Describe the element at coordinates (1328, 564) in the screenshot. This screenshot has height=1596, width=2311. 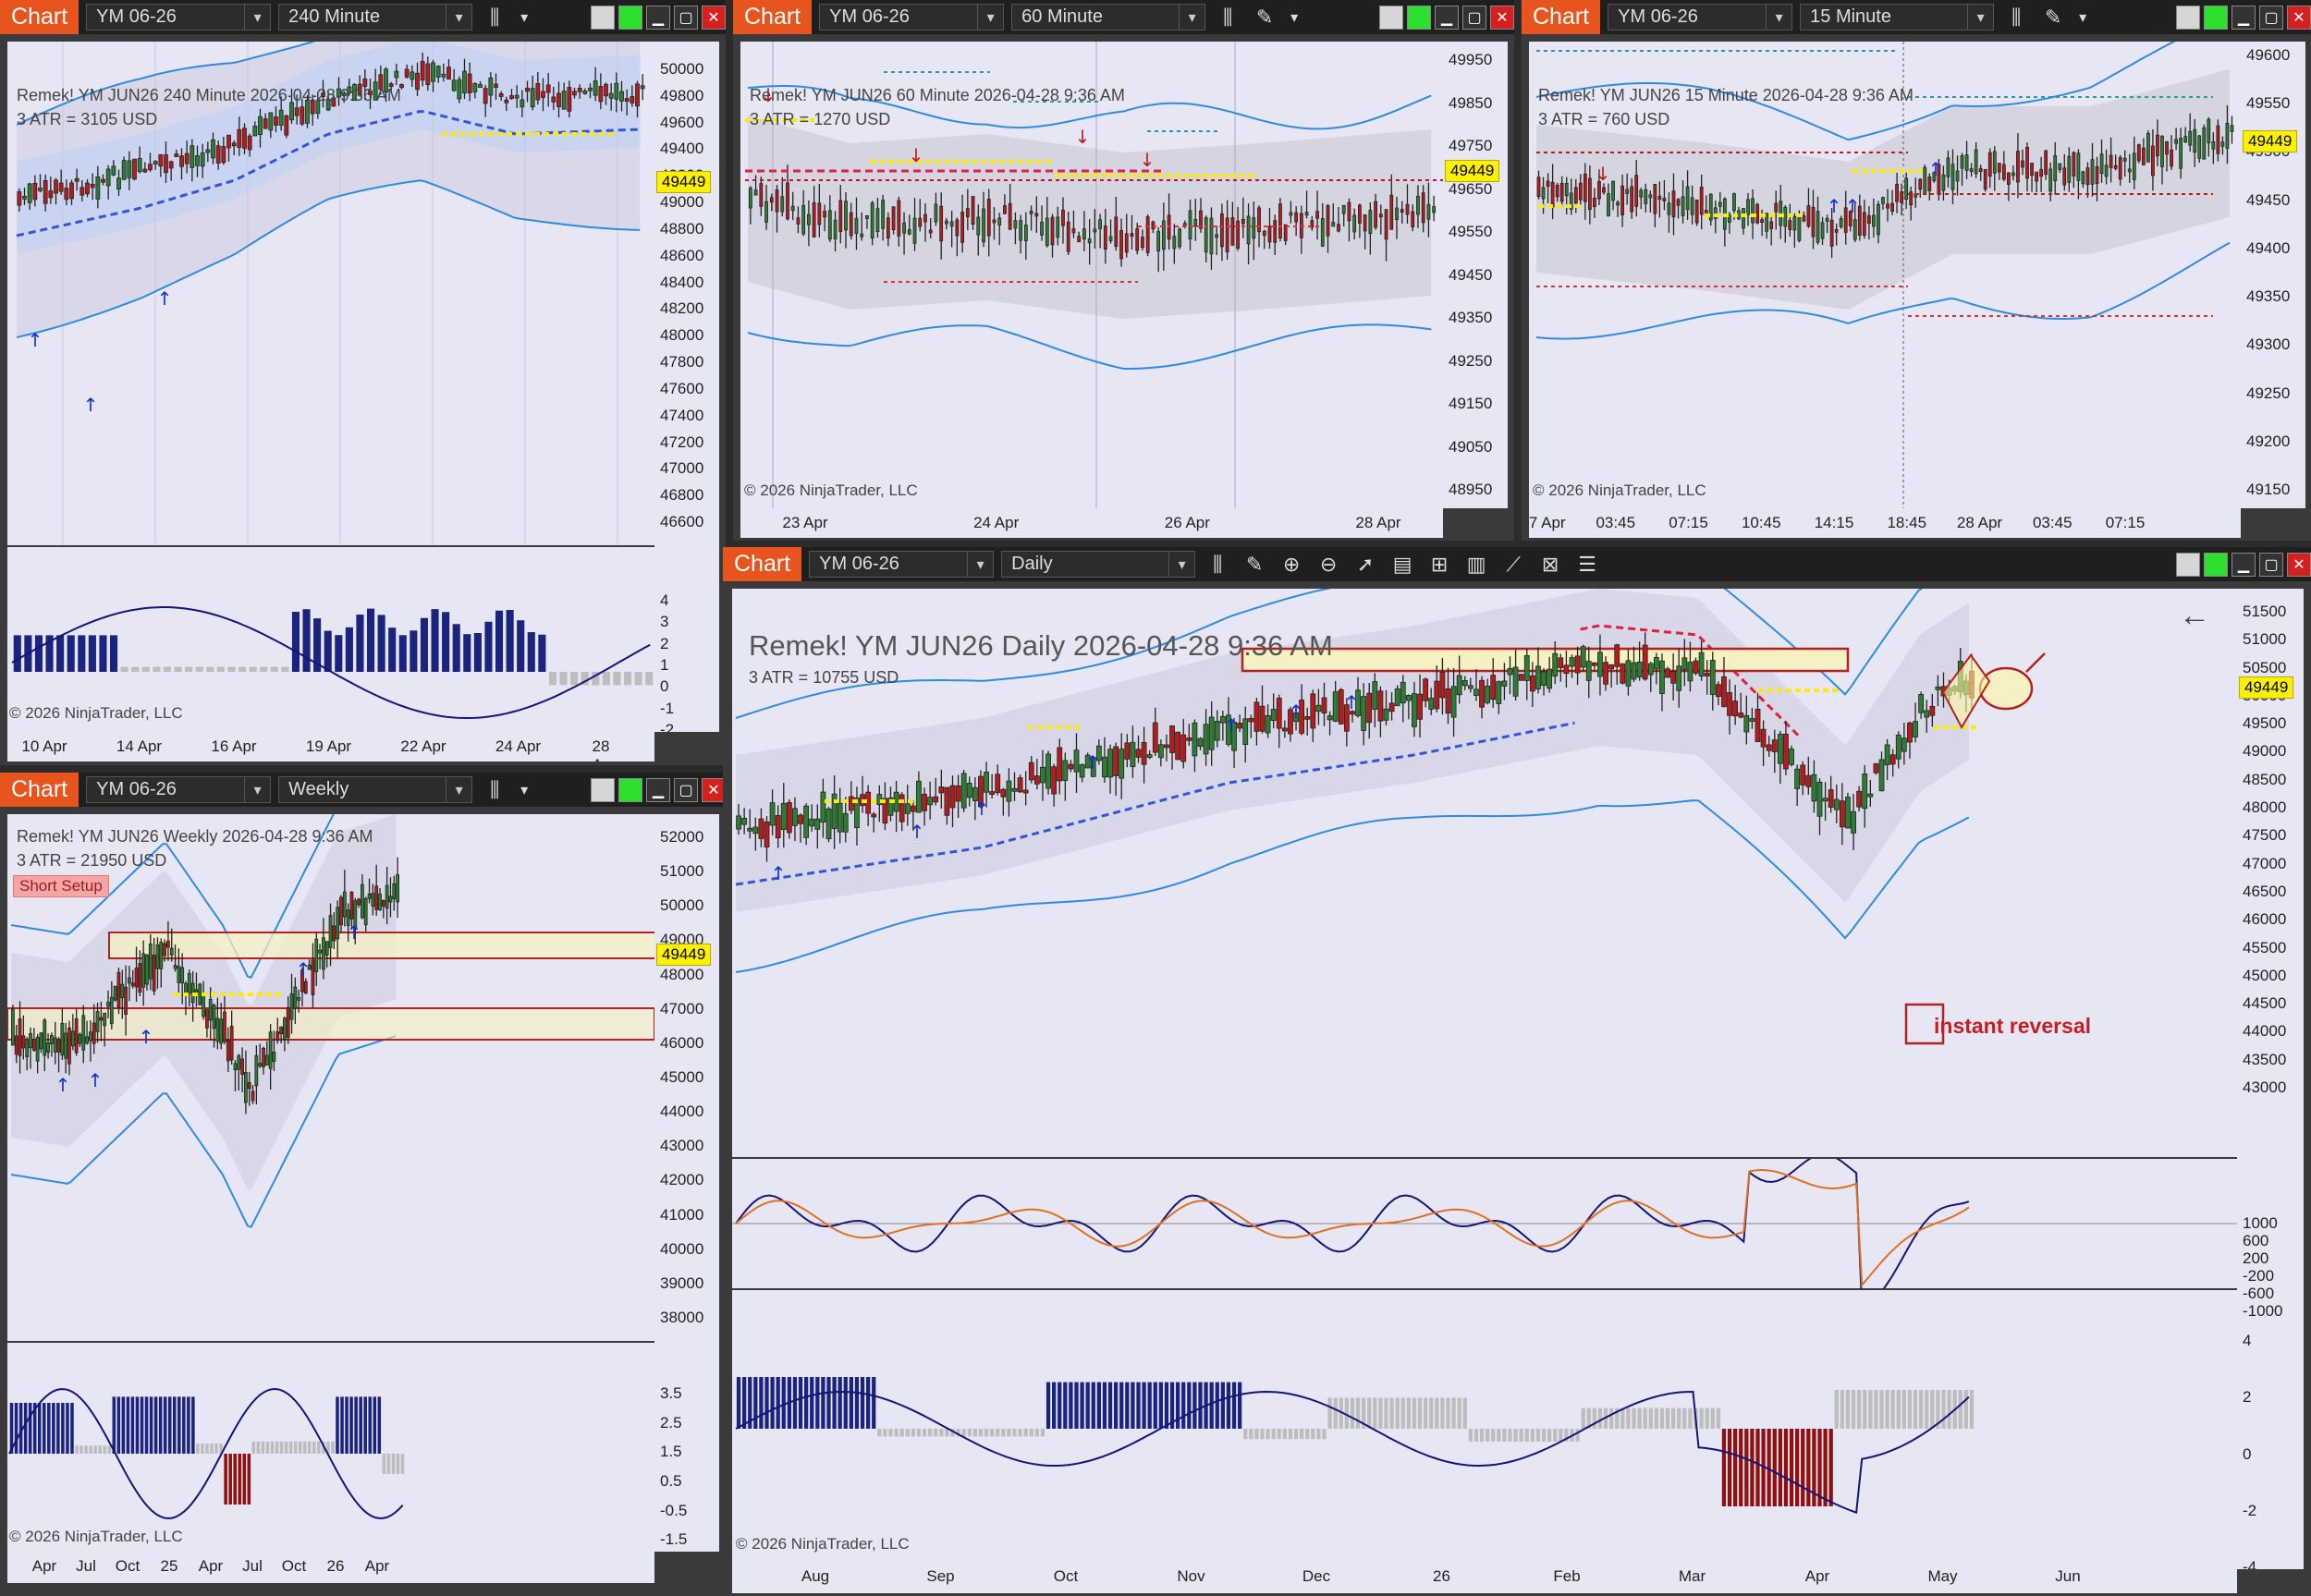
I see `zoom-out-icon: ⊖` at that location.